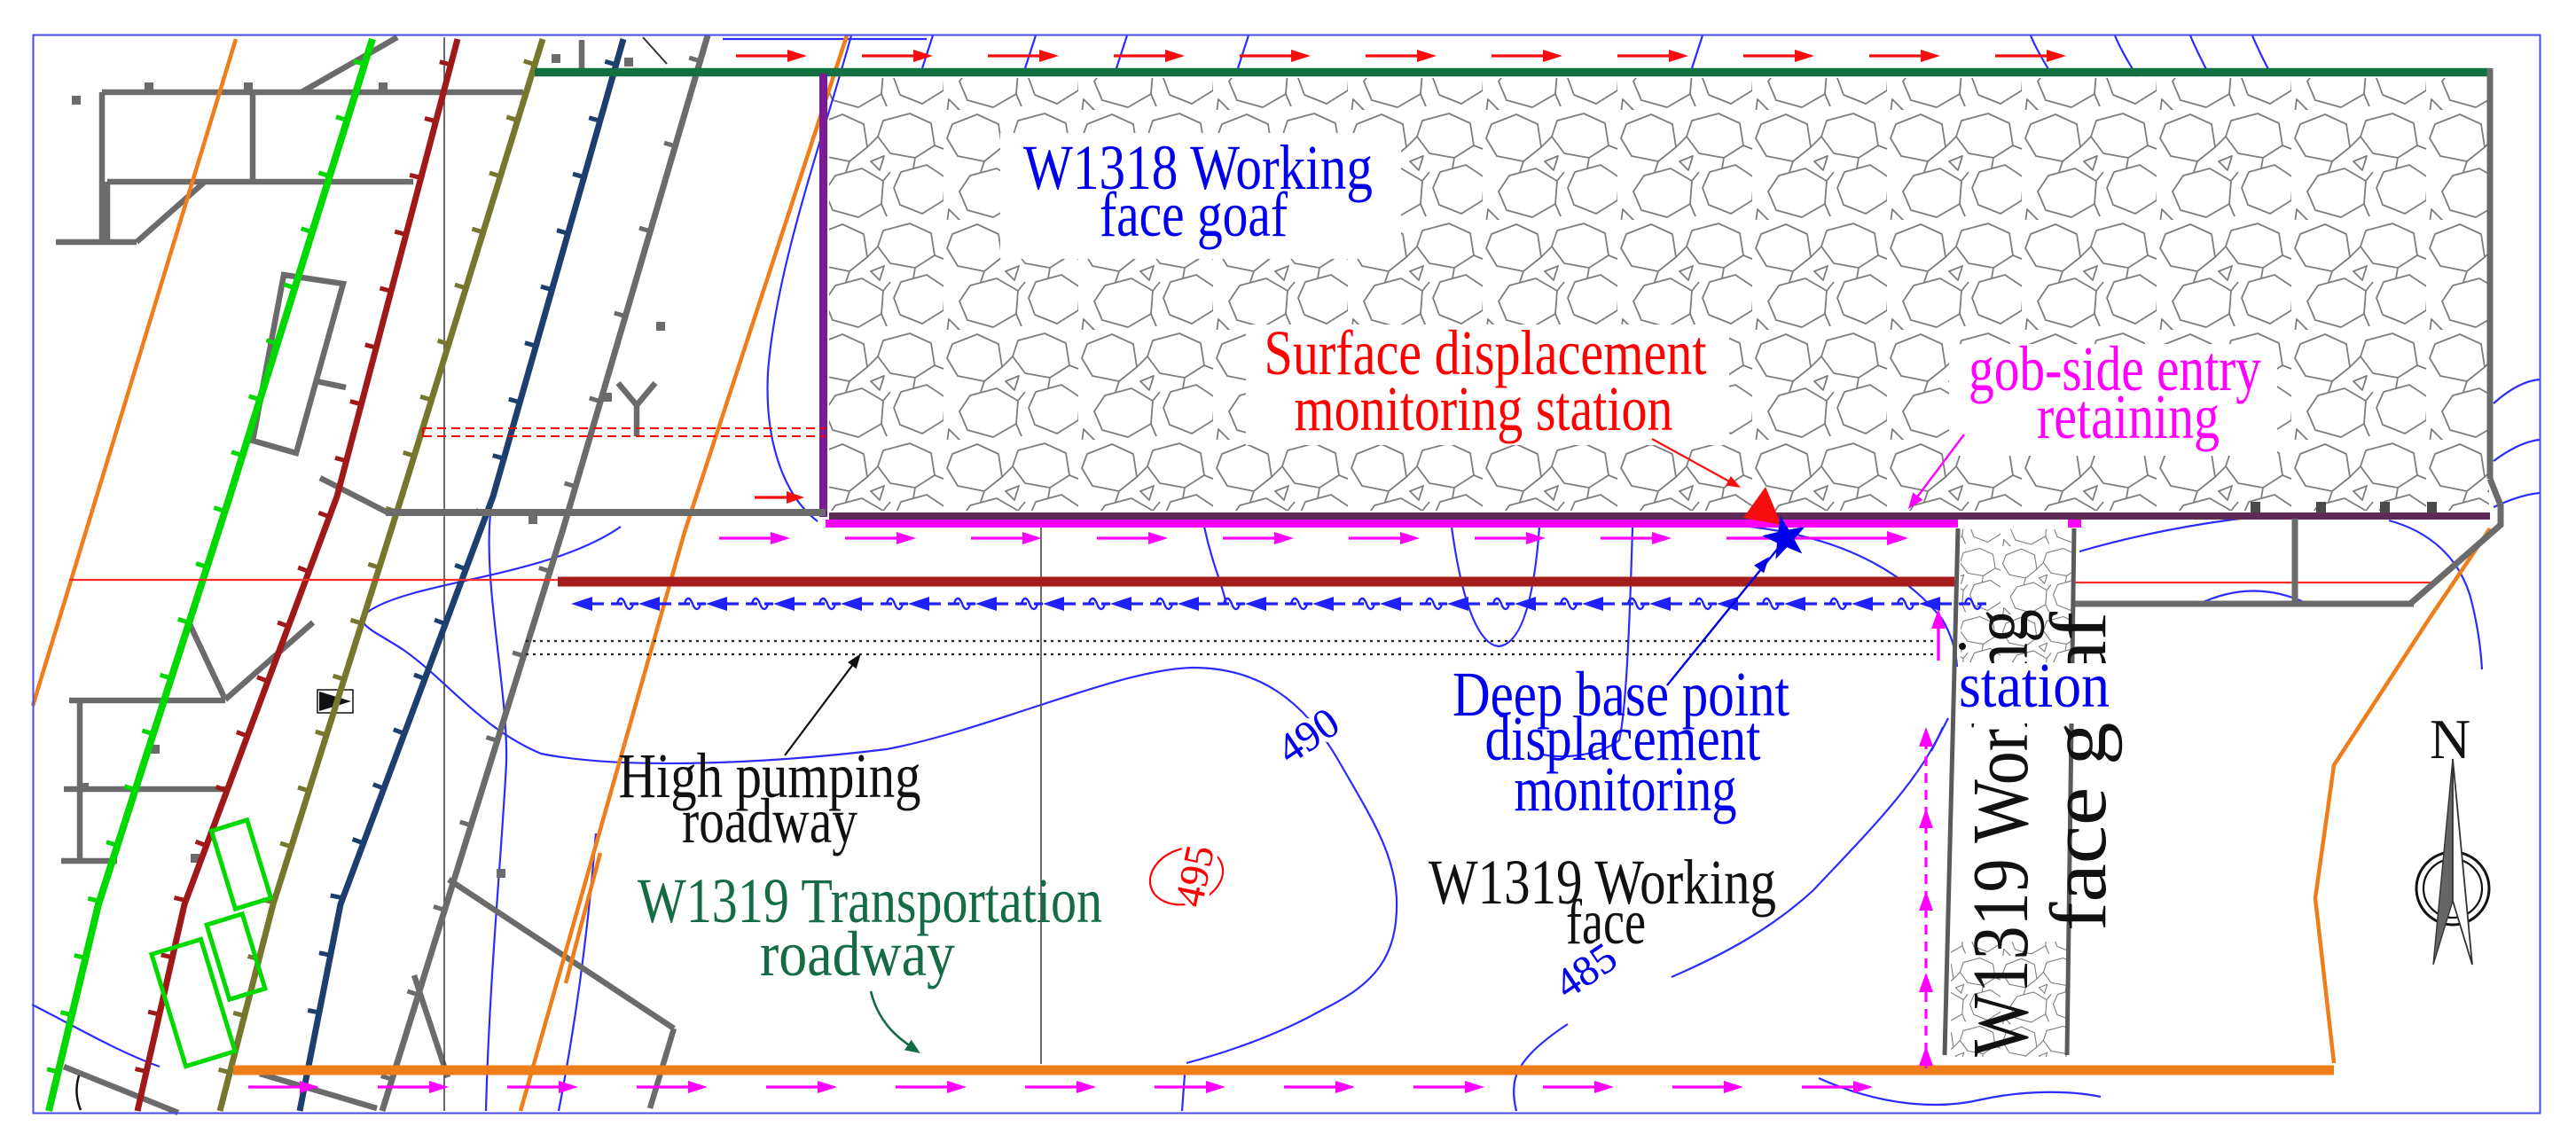  Describe the element at coordinates (1602, 882) in the screenshot. I see `svg-text: W1319 Working` at that location.